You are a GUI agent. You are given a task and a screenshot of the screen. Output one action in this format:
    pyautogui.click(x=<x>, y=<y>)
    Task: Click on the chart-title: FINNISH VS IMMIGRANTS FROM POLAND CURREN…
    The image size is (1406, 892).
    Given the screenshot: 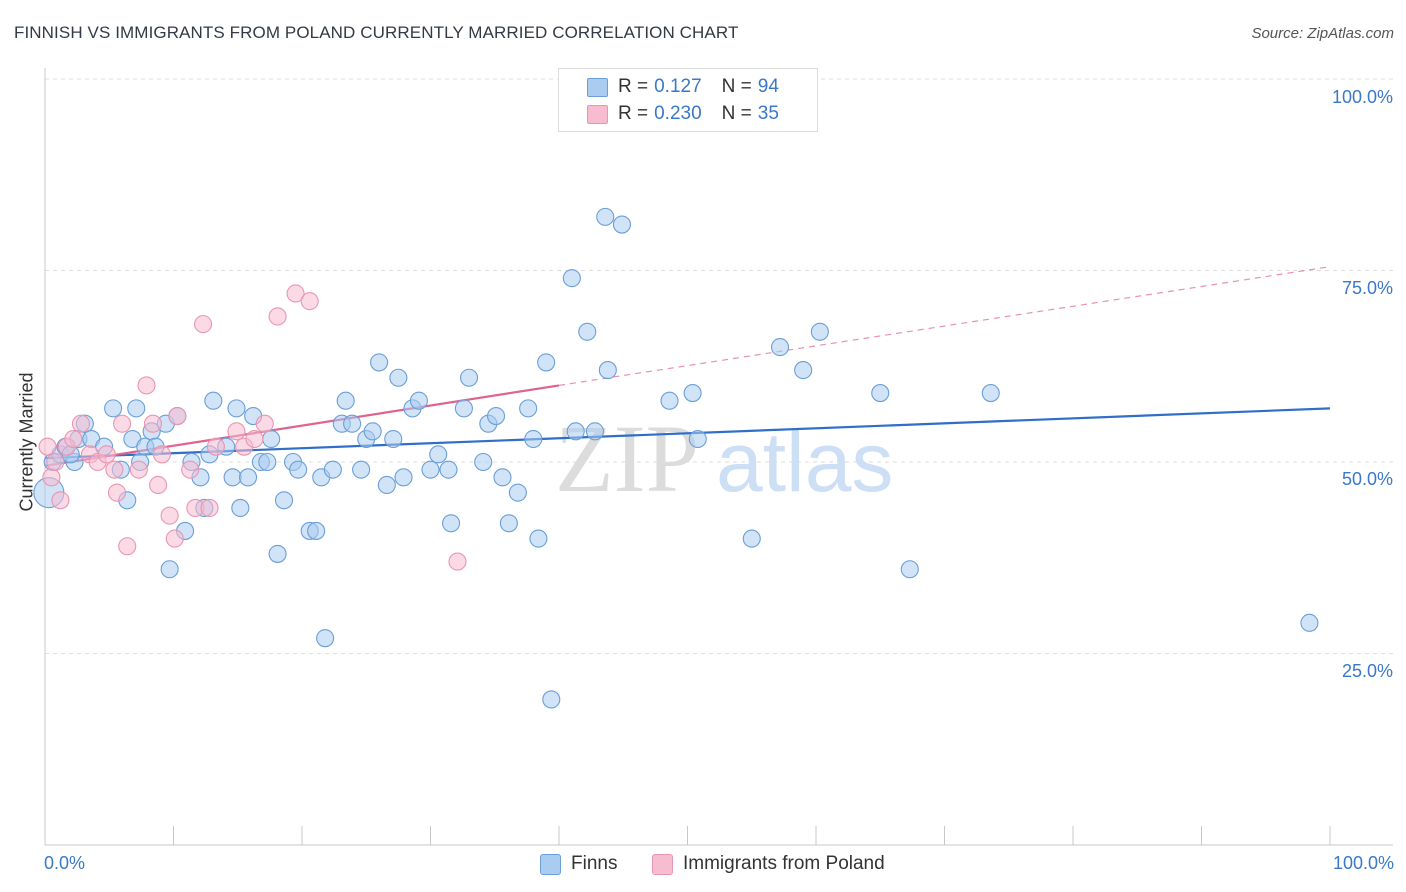 What is the action you would take?
    pyautogui.click(x=376, y=32)
    